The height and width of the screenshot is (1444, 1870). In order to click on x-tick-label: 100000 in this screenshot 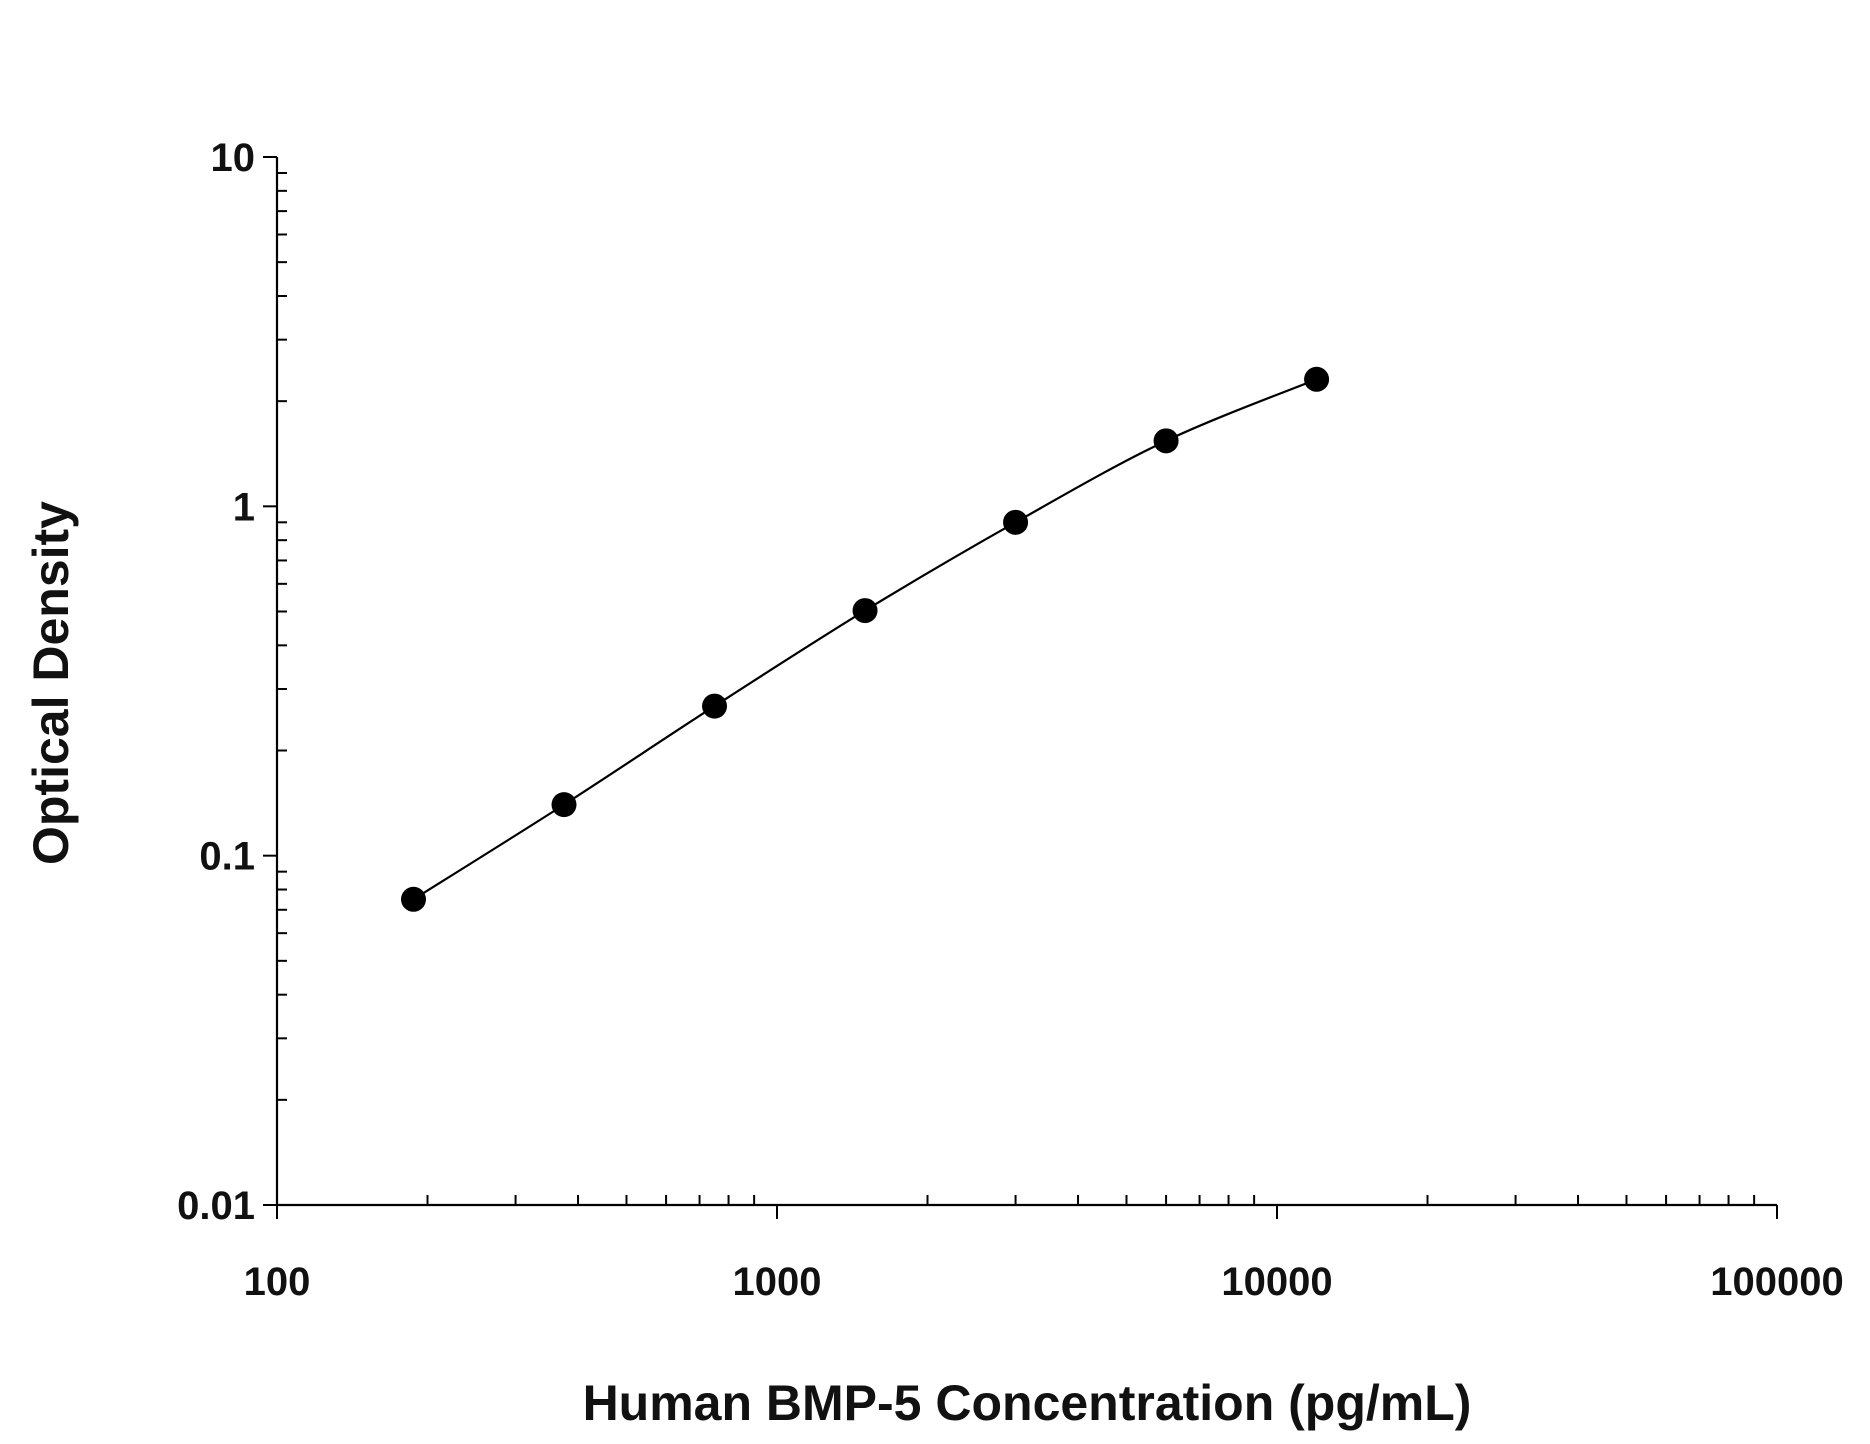, I will do `click(1776, 1282)`.